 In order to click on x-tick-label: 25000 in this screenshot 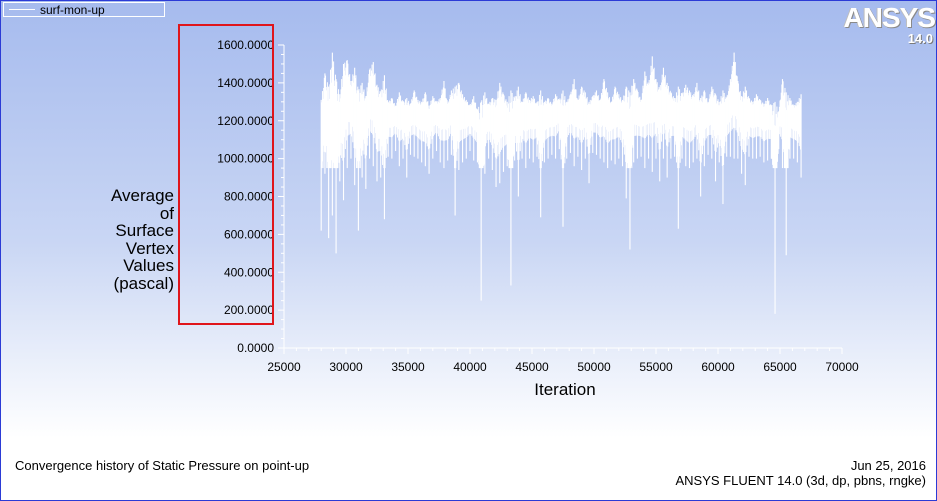, I will do `click(284, 367)`.